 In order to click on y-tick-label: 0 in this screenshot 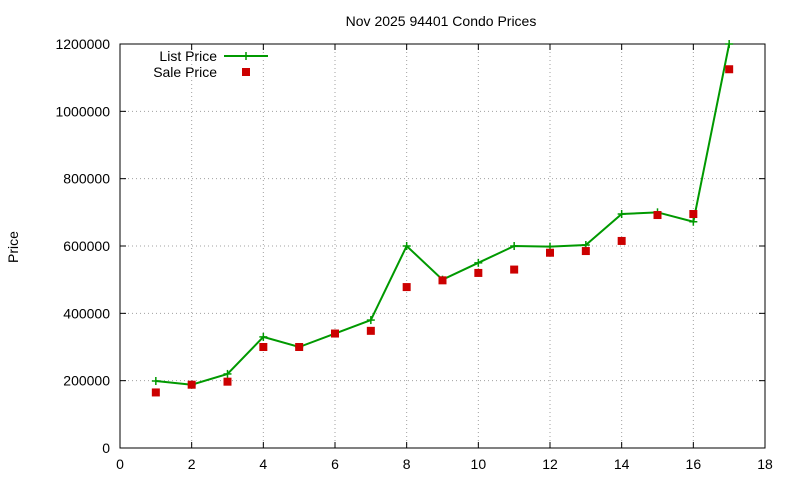, I will do `click(106, 448)`.